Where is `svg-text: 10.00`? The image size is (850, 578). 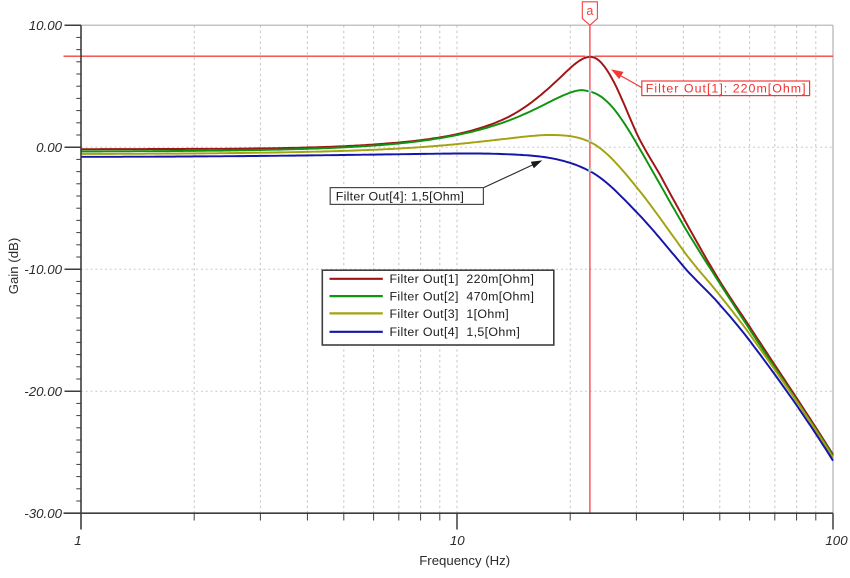 svg-text: 10.00 is located at coordinates (46, 25).